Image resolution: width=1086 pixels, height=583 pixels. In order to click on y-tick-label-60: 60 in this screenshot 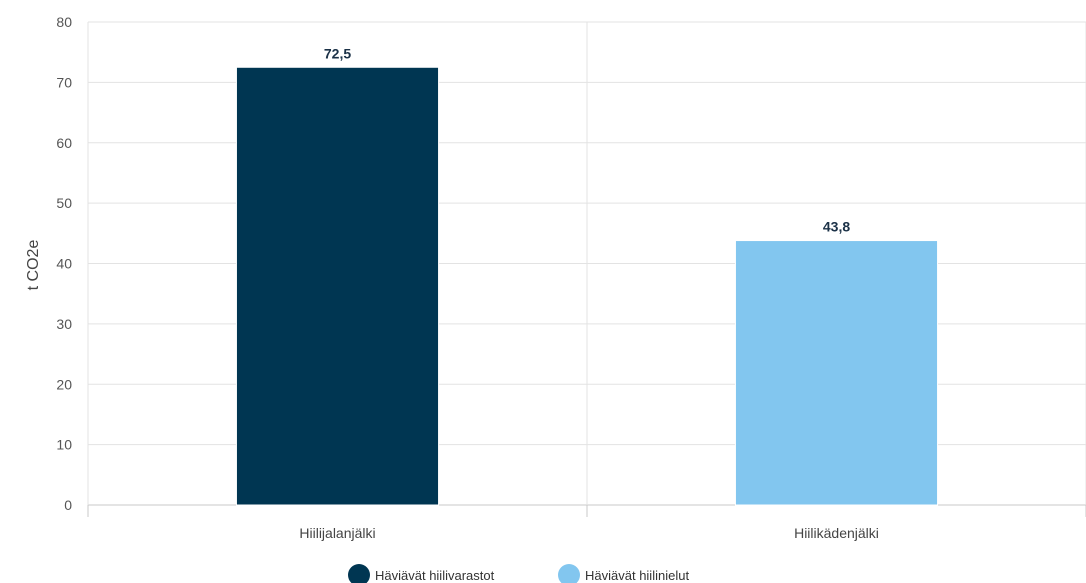, I will do `click(64, 143)`.